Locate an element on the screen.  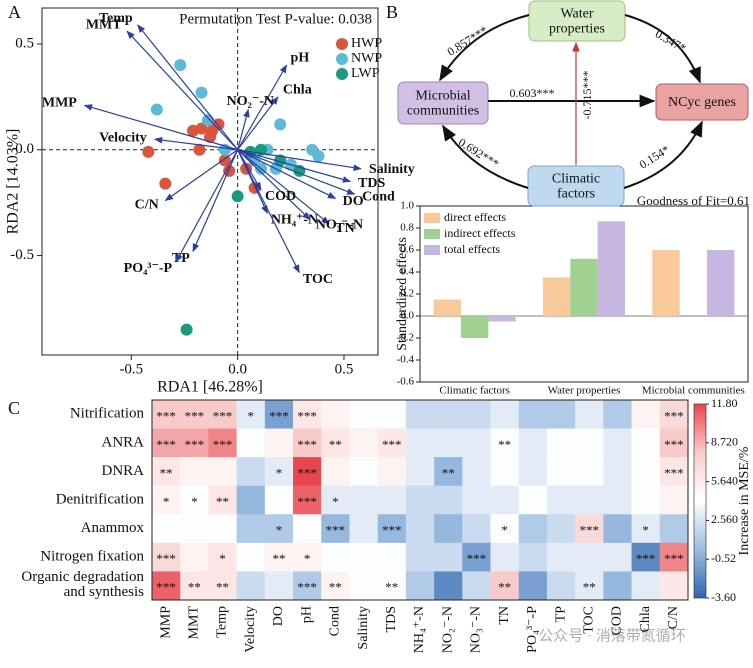
y-tick-label: 0.4 is located at coordinates (407, 272).